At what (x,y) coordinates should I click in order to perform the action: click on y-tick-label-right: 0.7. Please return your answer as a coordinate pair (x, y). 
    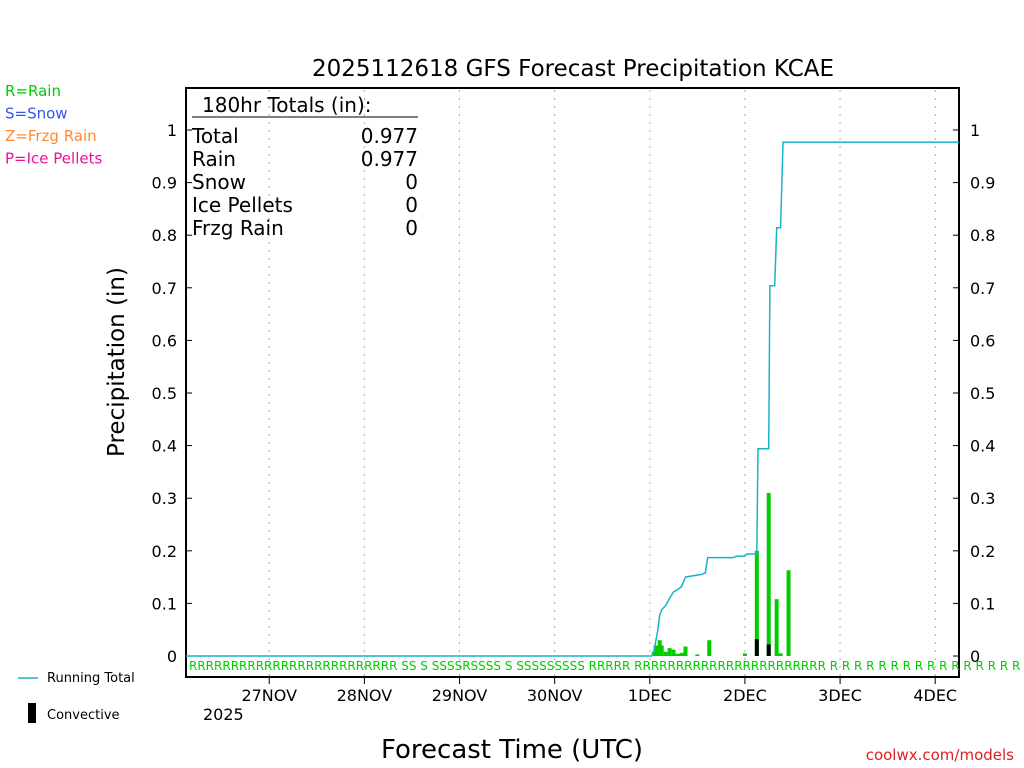
    Looking at the image, I should click on (982, 288).